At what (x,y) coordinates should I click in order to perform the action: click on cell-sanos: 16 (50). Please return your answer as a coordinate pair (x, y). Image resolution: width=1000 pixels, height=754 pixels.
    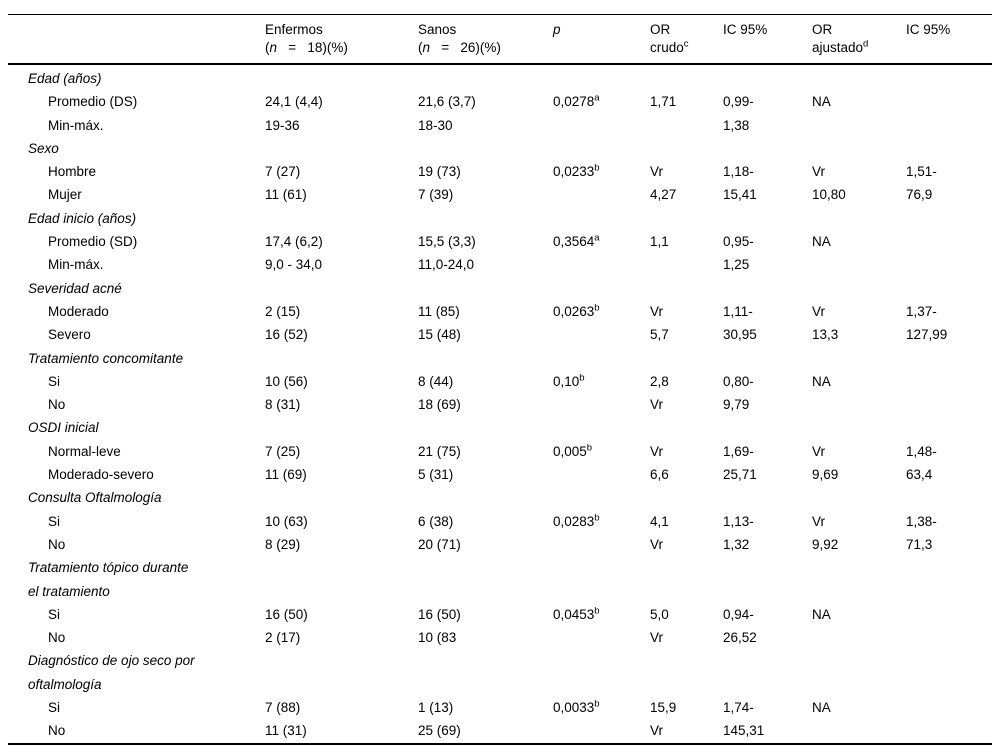
    Looking at the image, I should click on (439, 614).